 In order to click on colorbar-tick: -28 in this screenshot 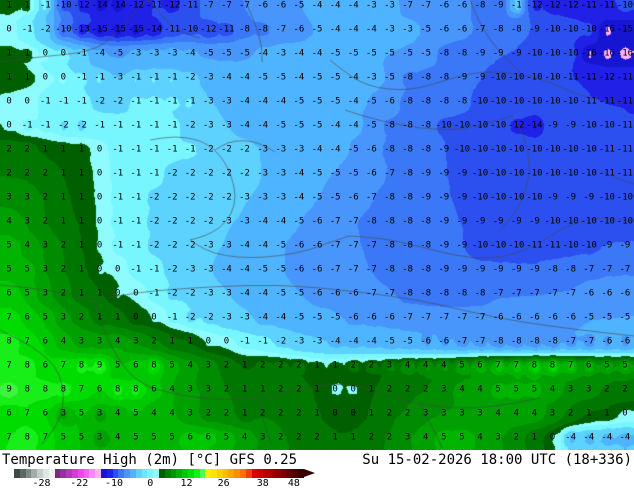, I will do `click(41, 483)`.